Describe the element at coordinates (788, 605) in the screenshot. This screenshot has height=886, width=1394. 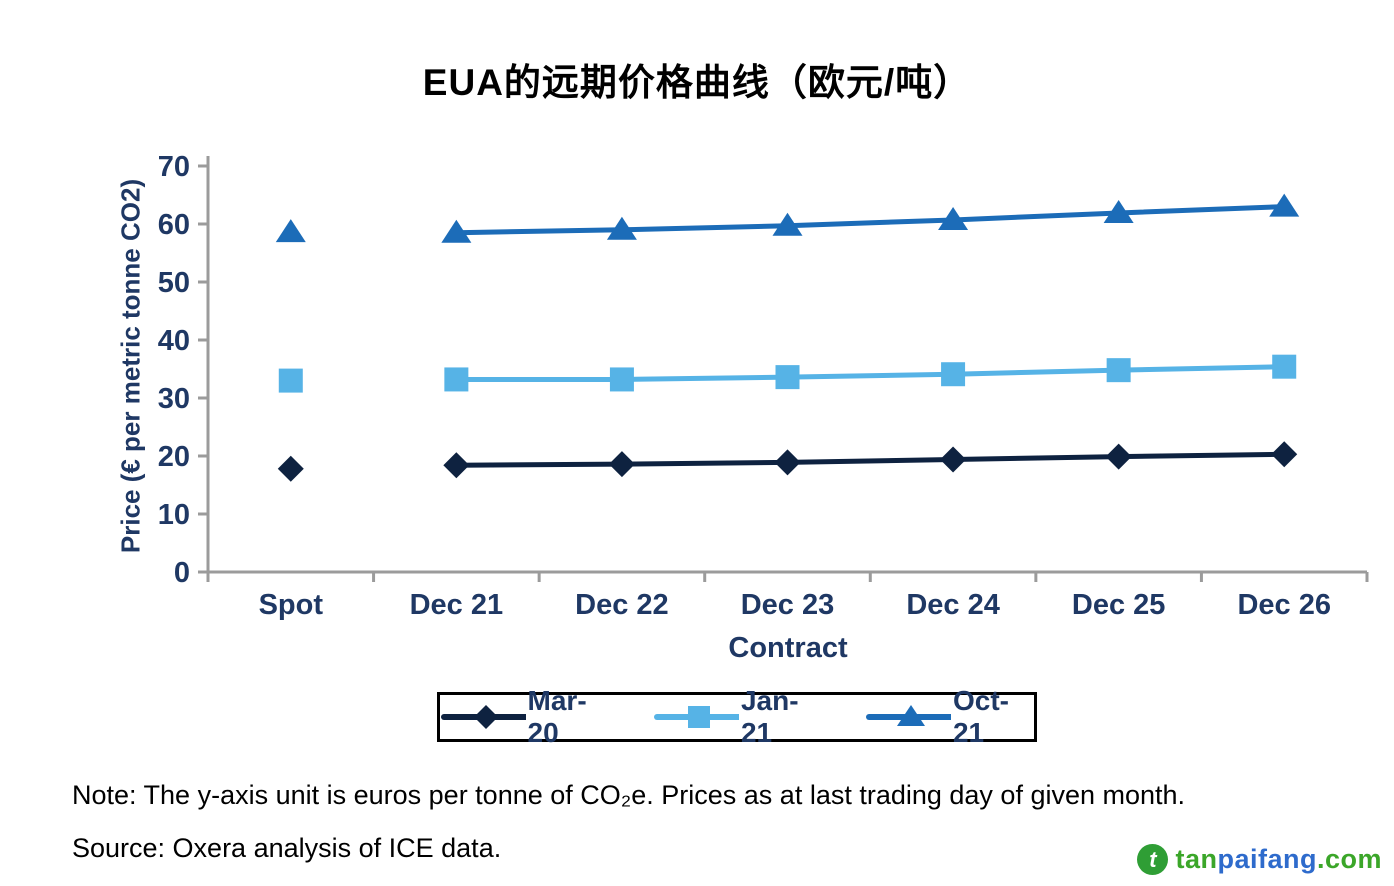
I see `x-tick-label: Dec 23` at that location.